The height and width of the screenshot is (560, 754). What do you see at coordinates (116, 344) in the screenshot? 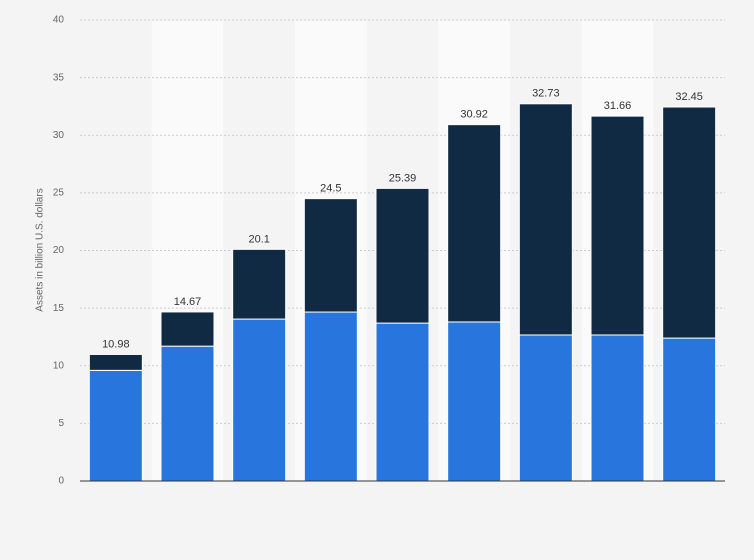
I see `value-label: 10.98` at bounding box center [116, 344].